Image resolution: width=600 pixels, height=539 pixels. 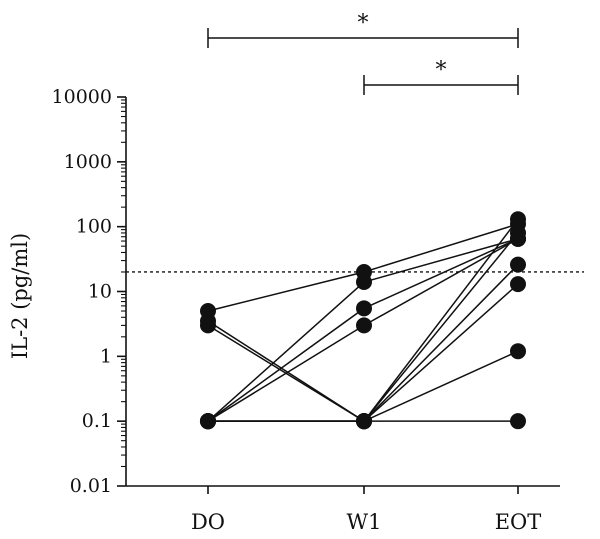 I want to click on y-tick-label: 10, so click(x=100, y=292).